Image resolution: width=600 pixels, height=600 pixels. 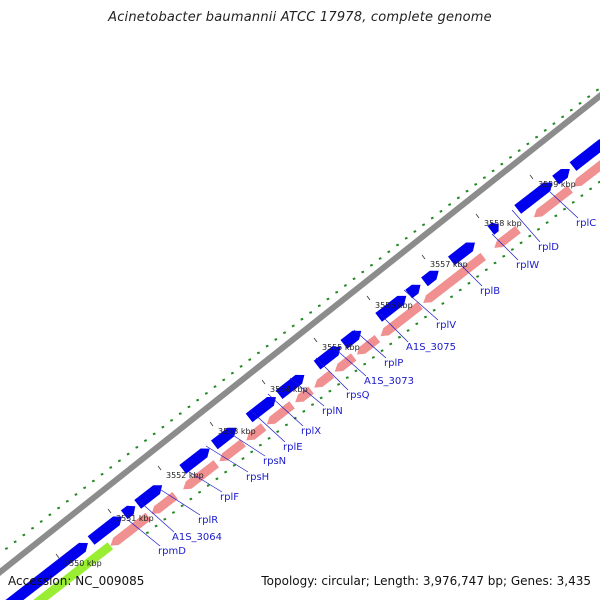 What do you see at coordinates (237, 431) in the screenshot?
I see `kbp-tick-label: 3553 kbp` at bounding box center [237, 431].